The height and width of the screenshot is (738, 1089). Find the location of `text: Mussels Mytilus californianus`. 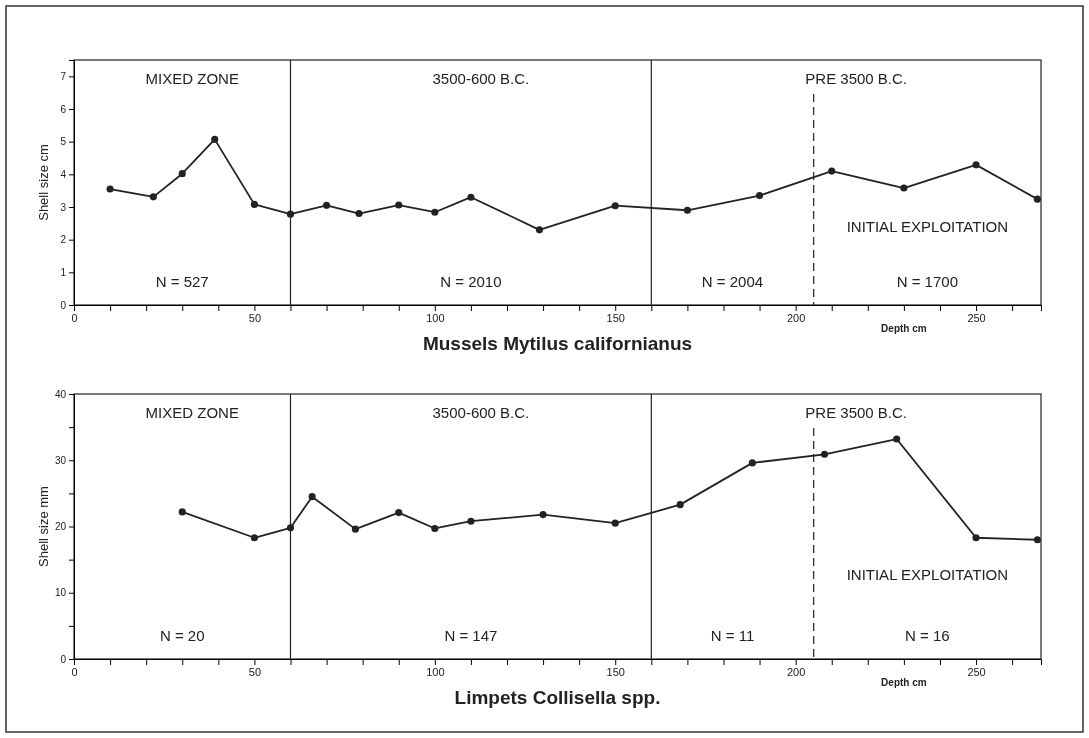

text: Mussels Mytilus californianus is located at coordinates (557, 343).